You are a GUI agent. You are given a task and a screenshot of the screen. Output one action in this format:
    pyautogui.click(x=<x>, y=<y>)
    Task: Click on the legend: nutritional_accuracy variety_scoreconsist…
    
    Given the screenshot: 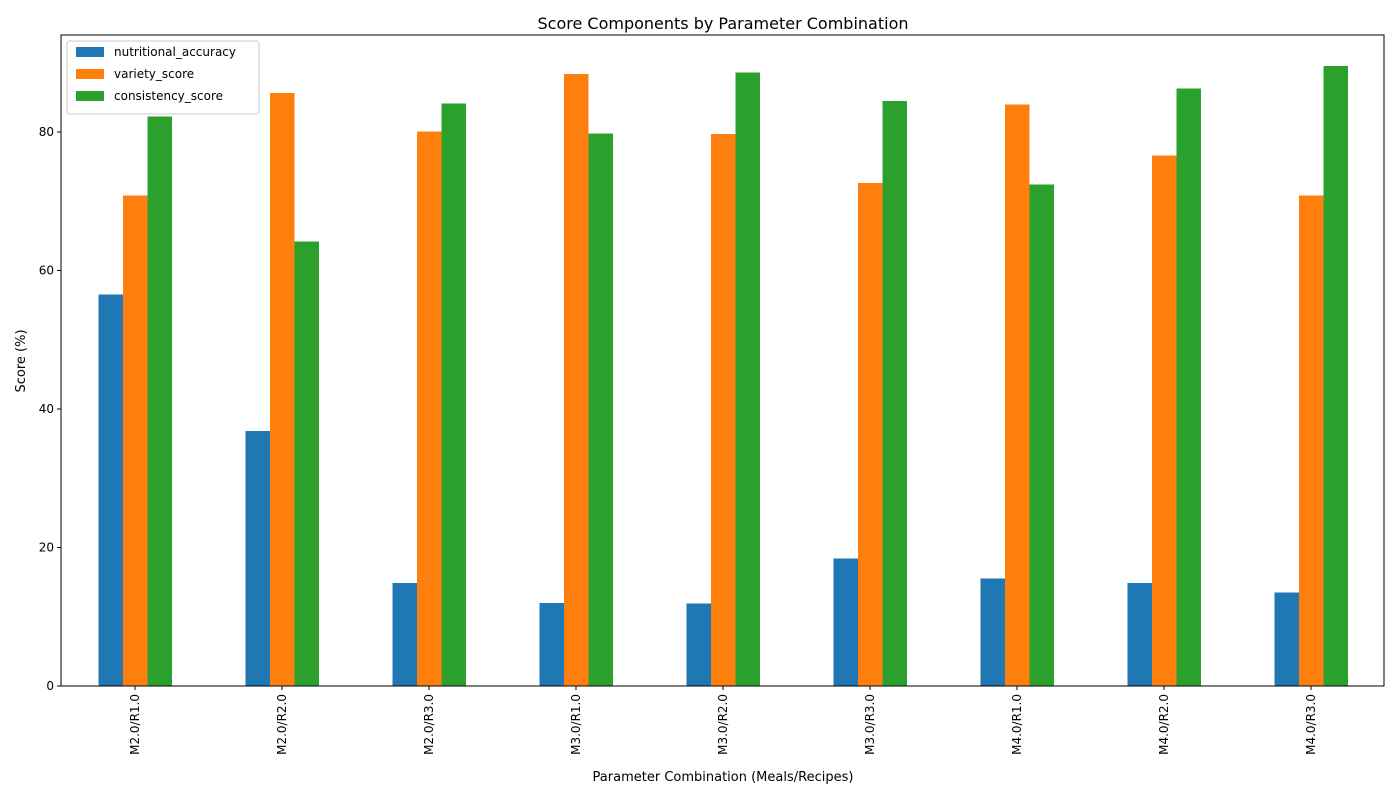 What is the action you would take?
    pyautogui.click(x=163, y=77)
    